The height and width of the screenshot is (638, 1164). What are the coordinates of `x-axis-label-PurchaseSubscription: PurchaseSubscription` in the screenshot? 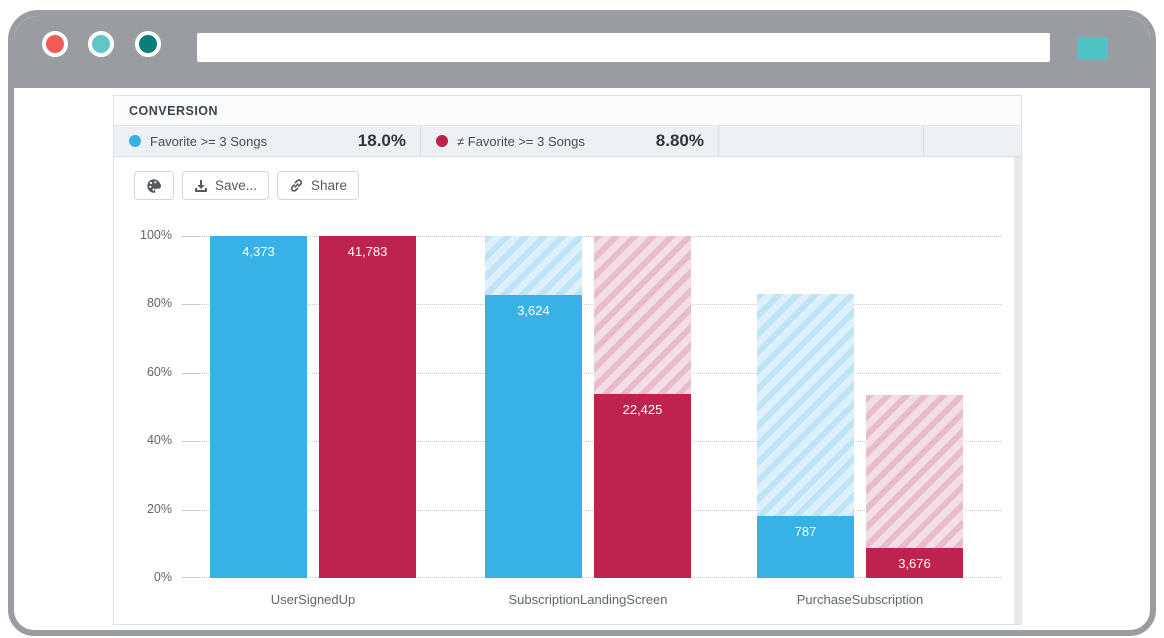 It's located at (860, 599).